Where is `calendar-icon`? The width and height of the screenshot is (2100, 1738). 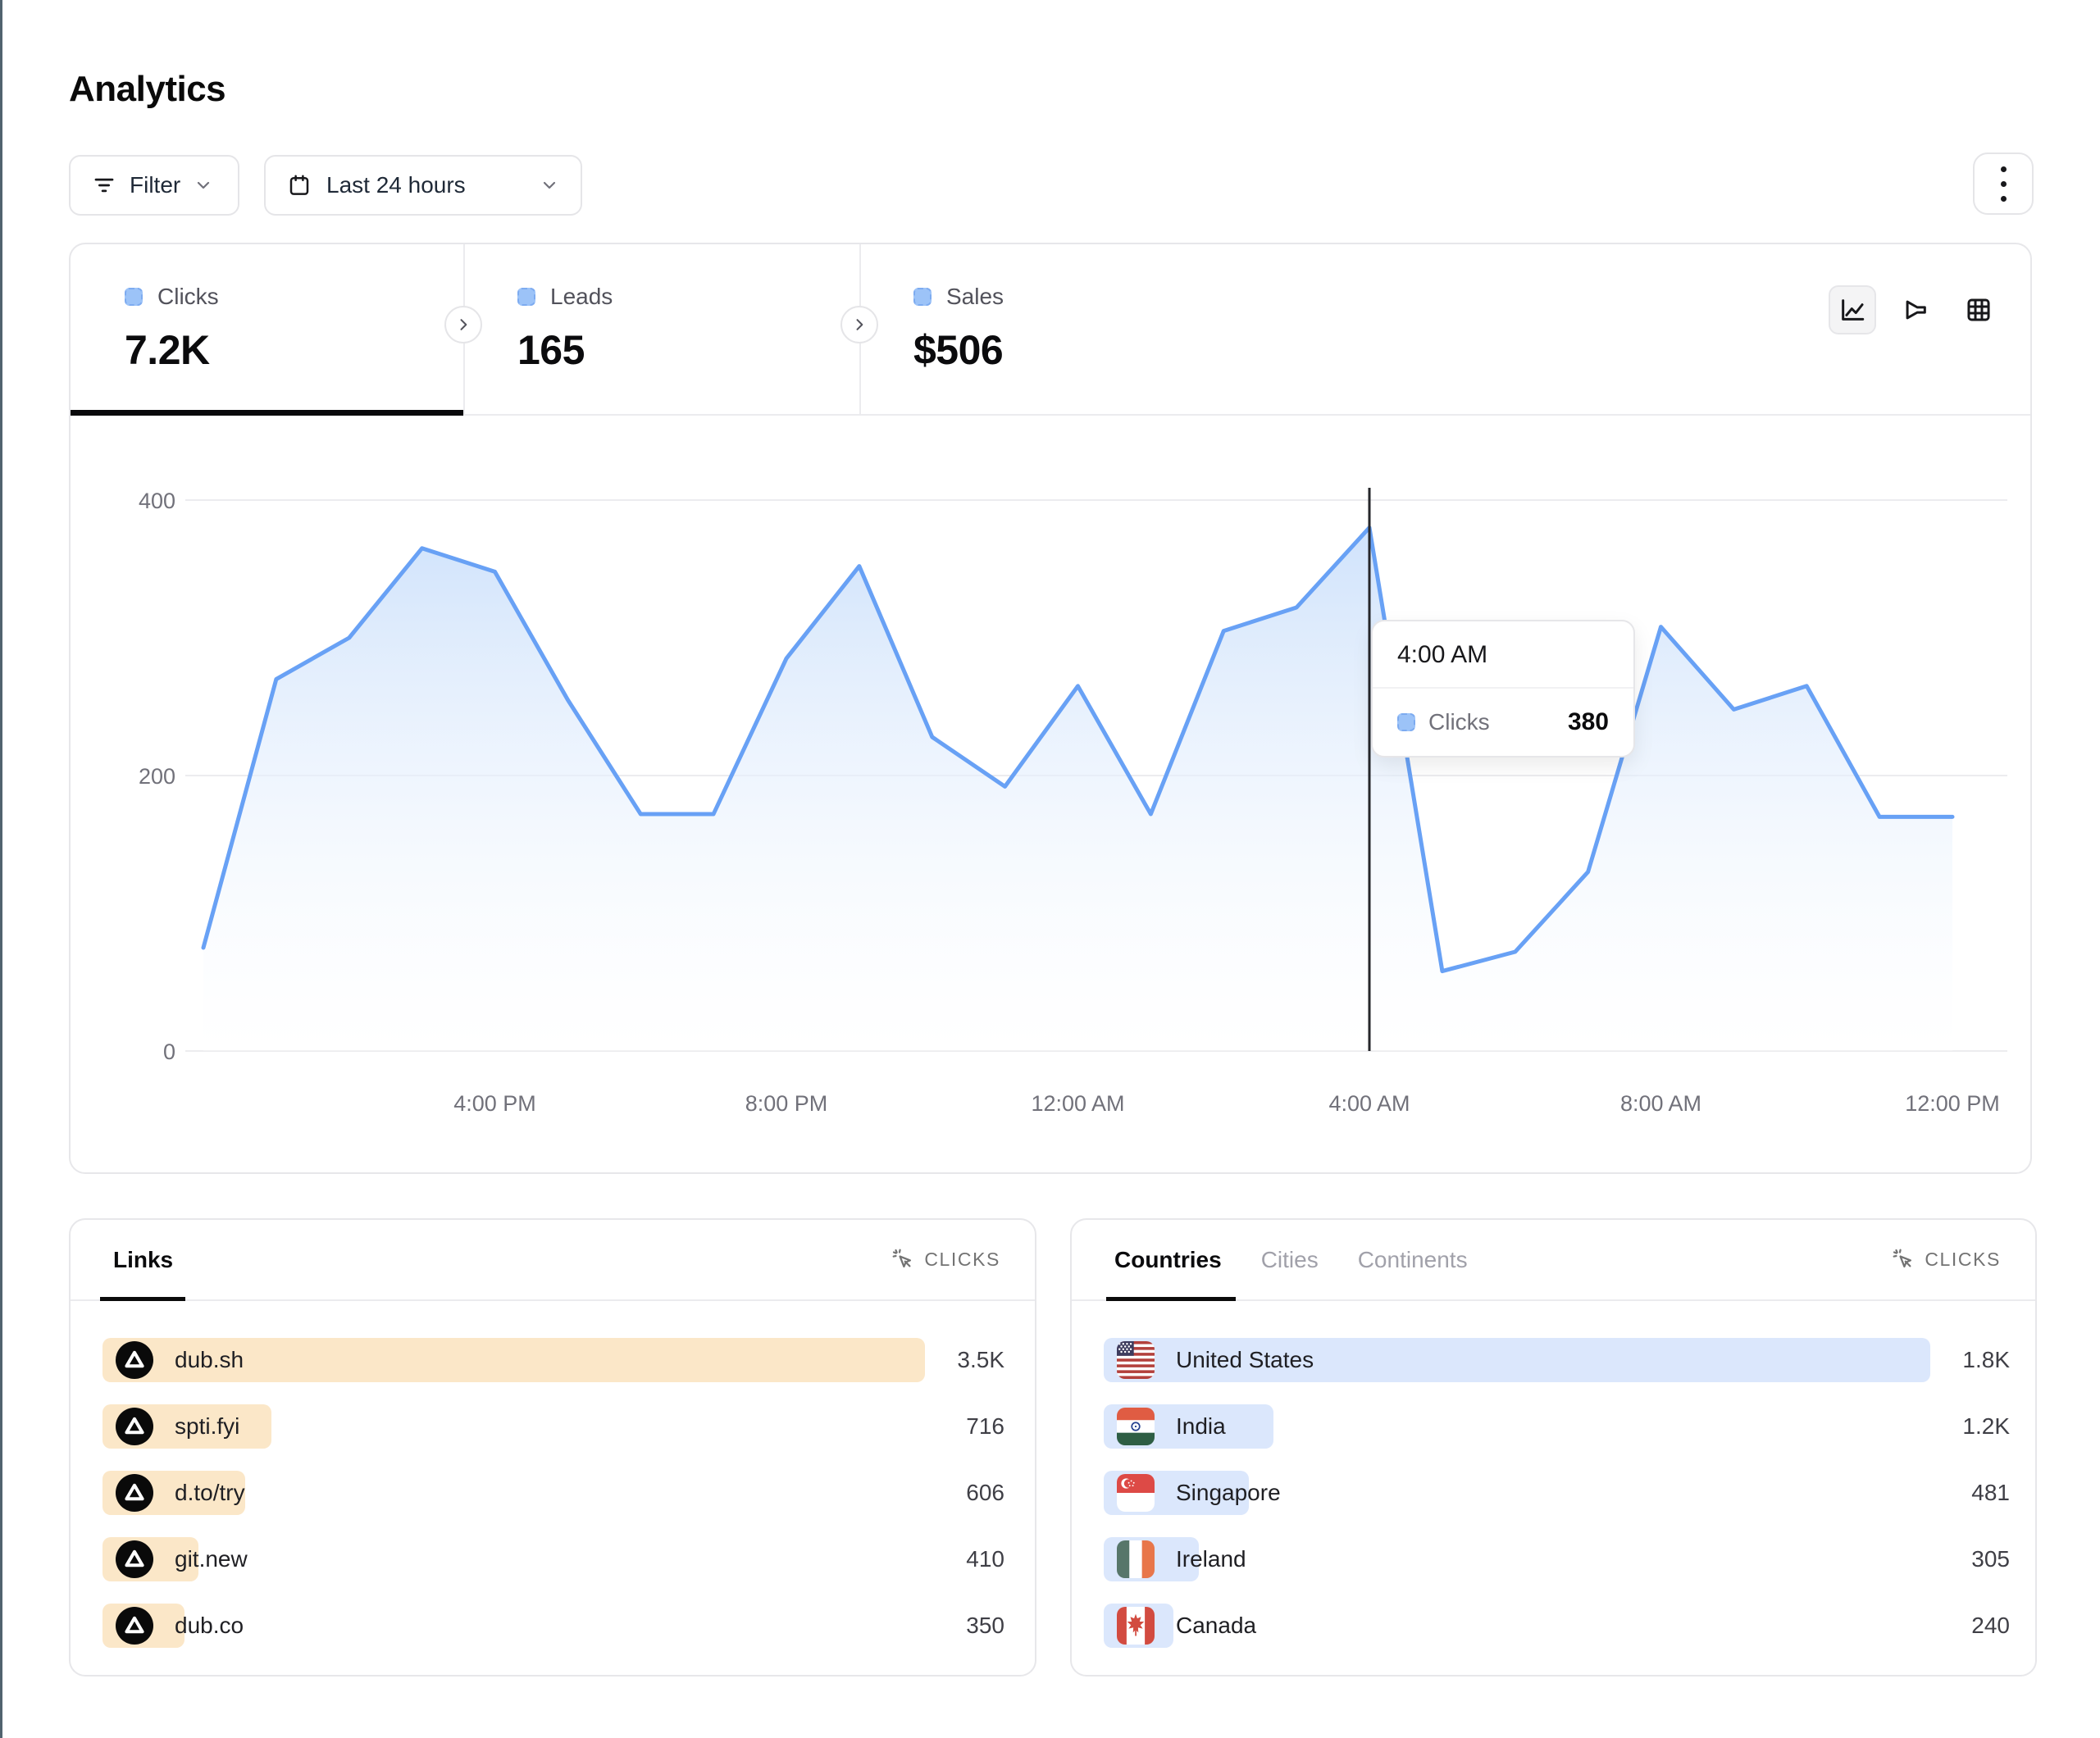
calendar-icon is located at coordinates (299, 185).